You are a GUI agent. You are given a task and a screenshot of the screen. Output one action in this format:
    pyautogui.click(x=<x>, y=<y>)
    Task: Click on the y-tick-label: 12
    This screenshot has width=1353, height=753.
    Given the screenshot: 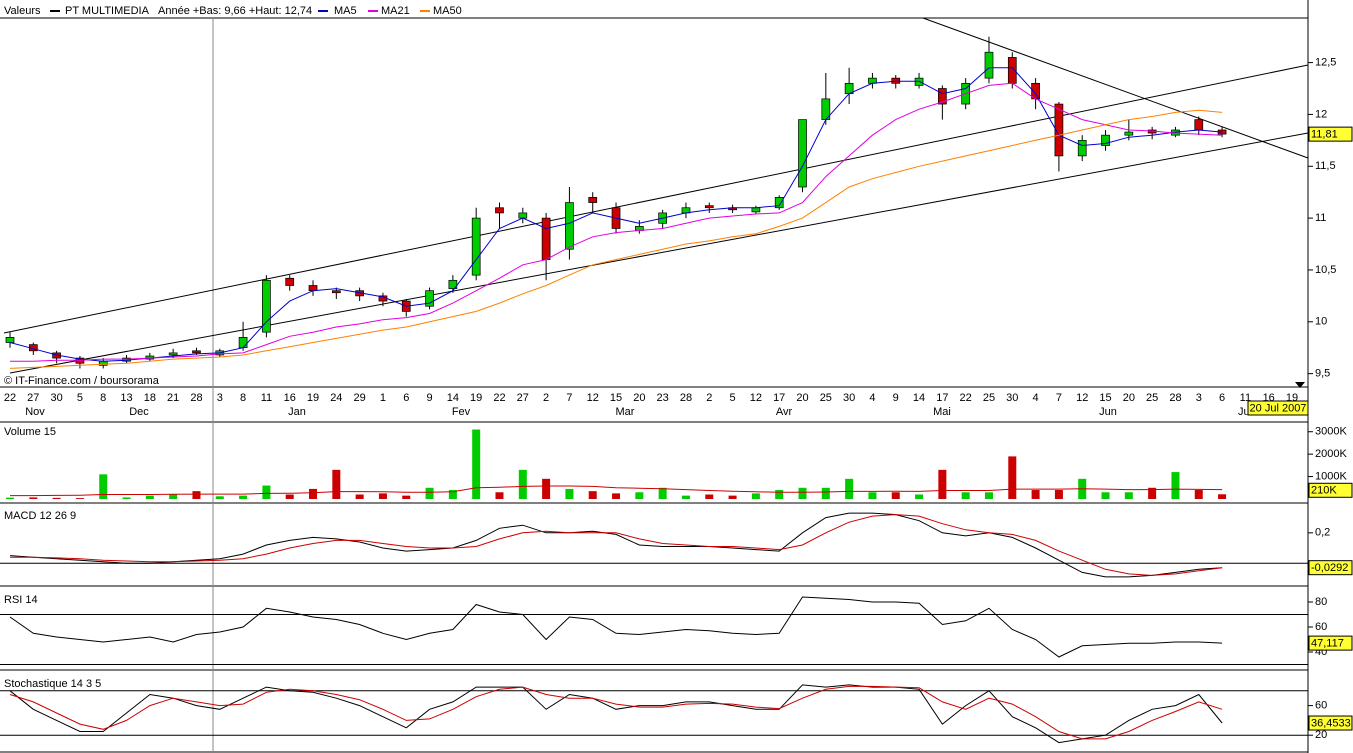 What is the action you would take?
    pyautogui.click(x=1321, y=114)
    